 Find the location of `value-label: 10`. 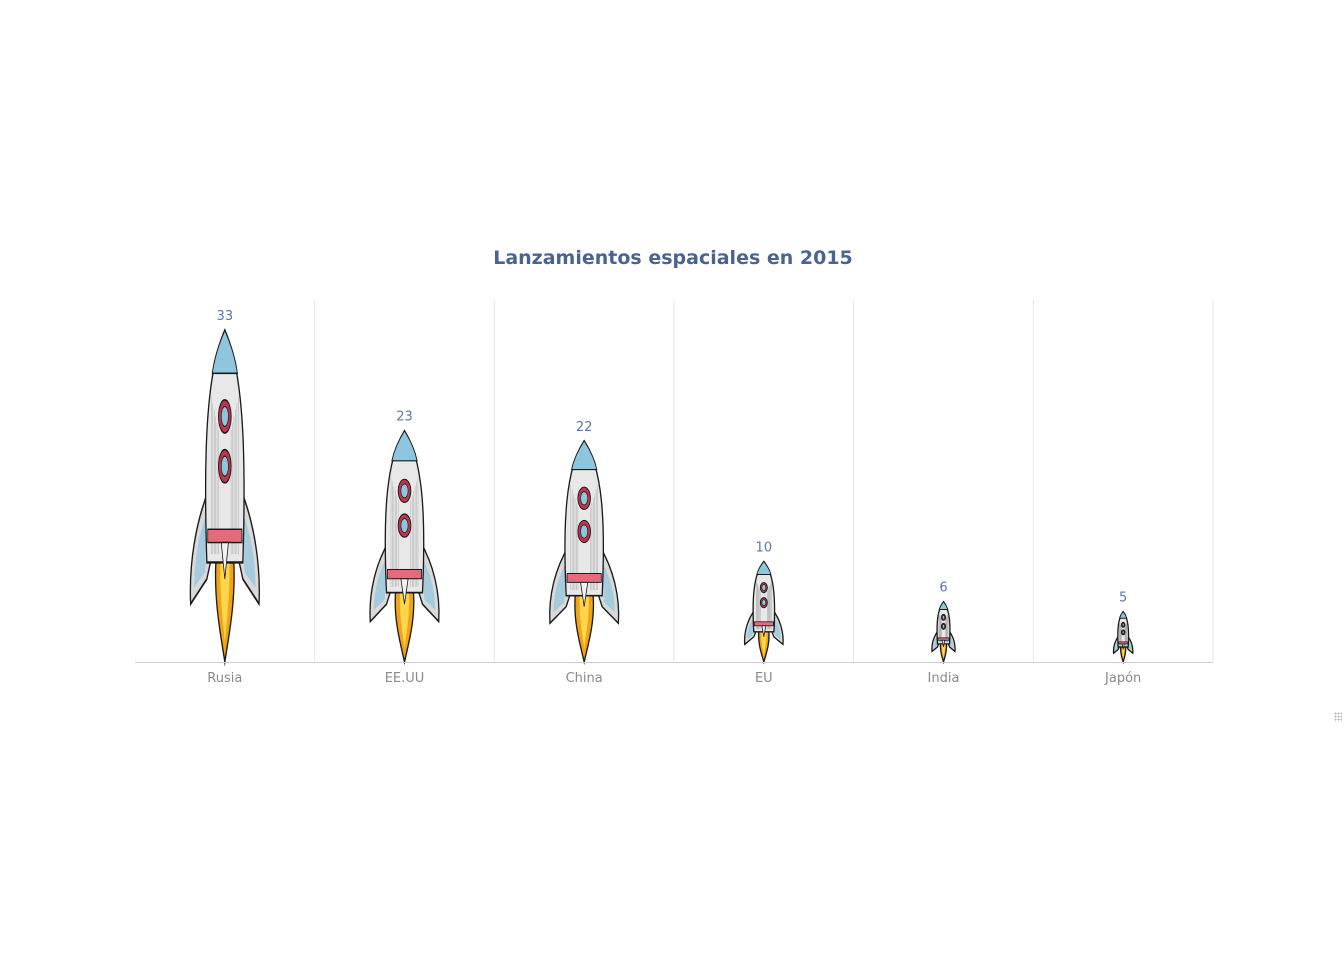

value-label: 10 is located at coordinates (764, 547).